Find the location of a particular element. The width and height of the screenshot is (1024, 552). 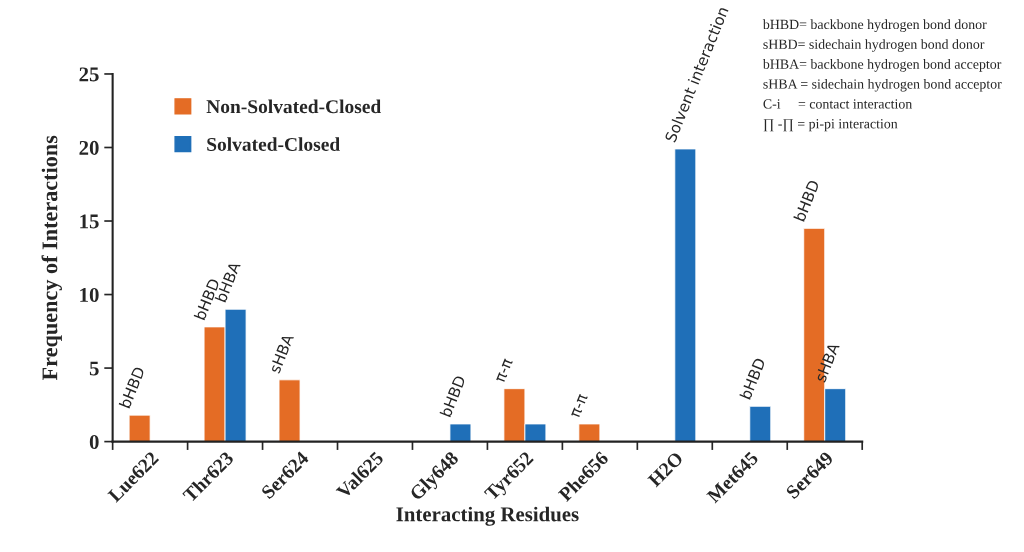

legend-label: Solvated-Closed is located at coordinates (273, 144).